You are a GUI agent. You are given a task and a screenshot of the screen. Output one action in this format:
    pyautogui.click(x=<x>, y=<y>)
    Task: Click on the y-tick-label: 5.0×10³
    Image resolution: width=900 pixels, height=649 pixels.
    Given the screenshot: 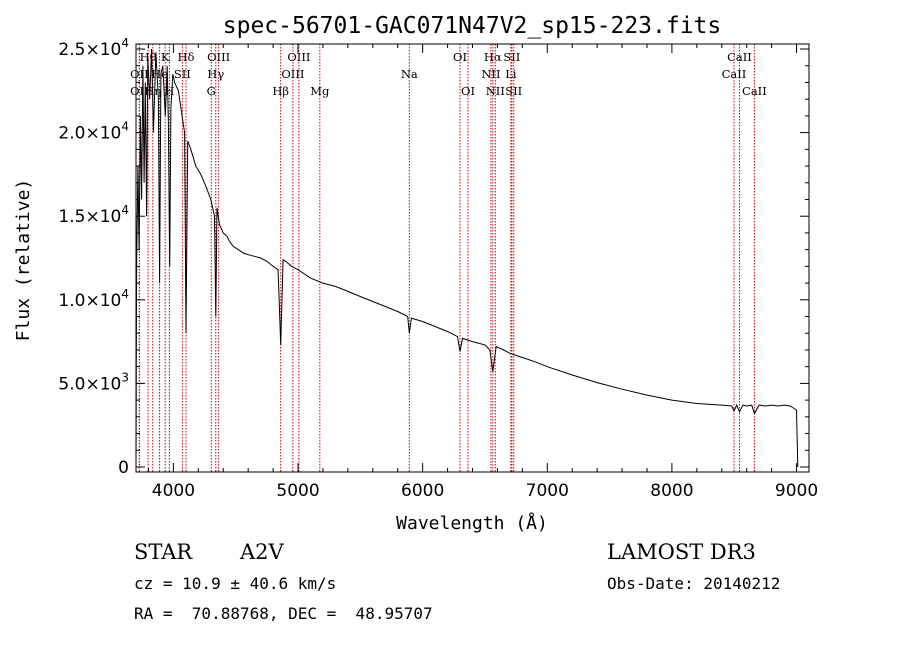 What is the action you would take?
    pyautogui.click(x=93, y=382)
    